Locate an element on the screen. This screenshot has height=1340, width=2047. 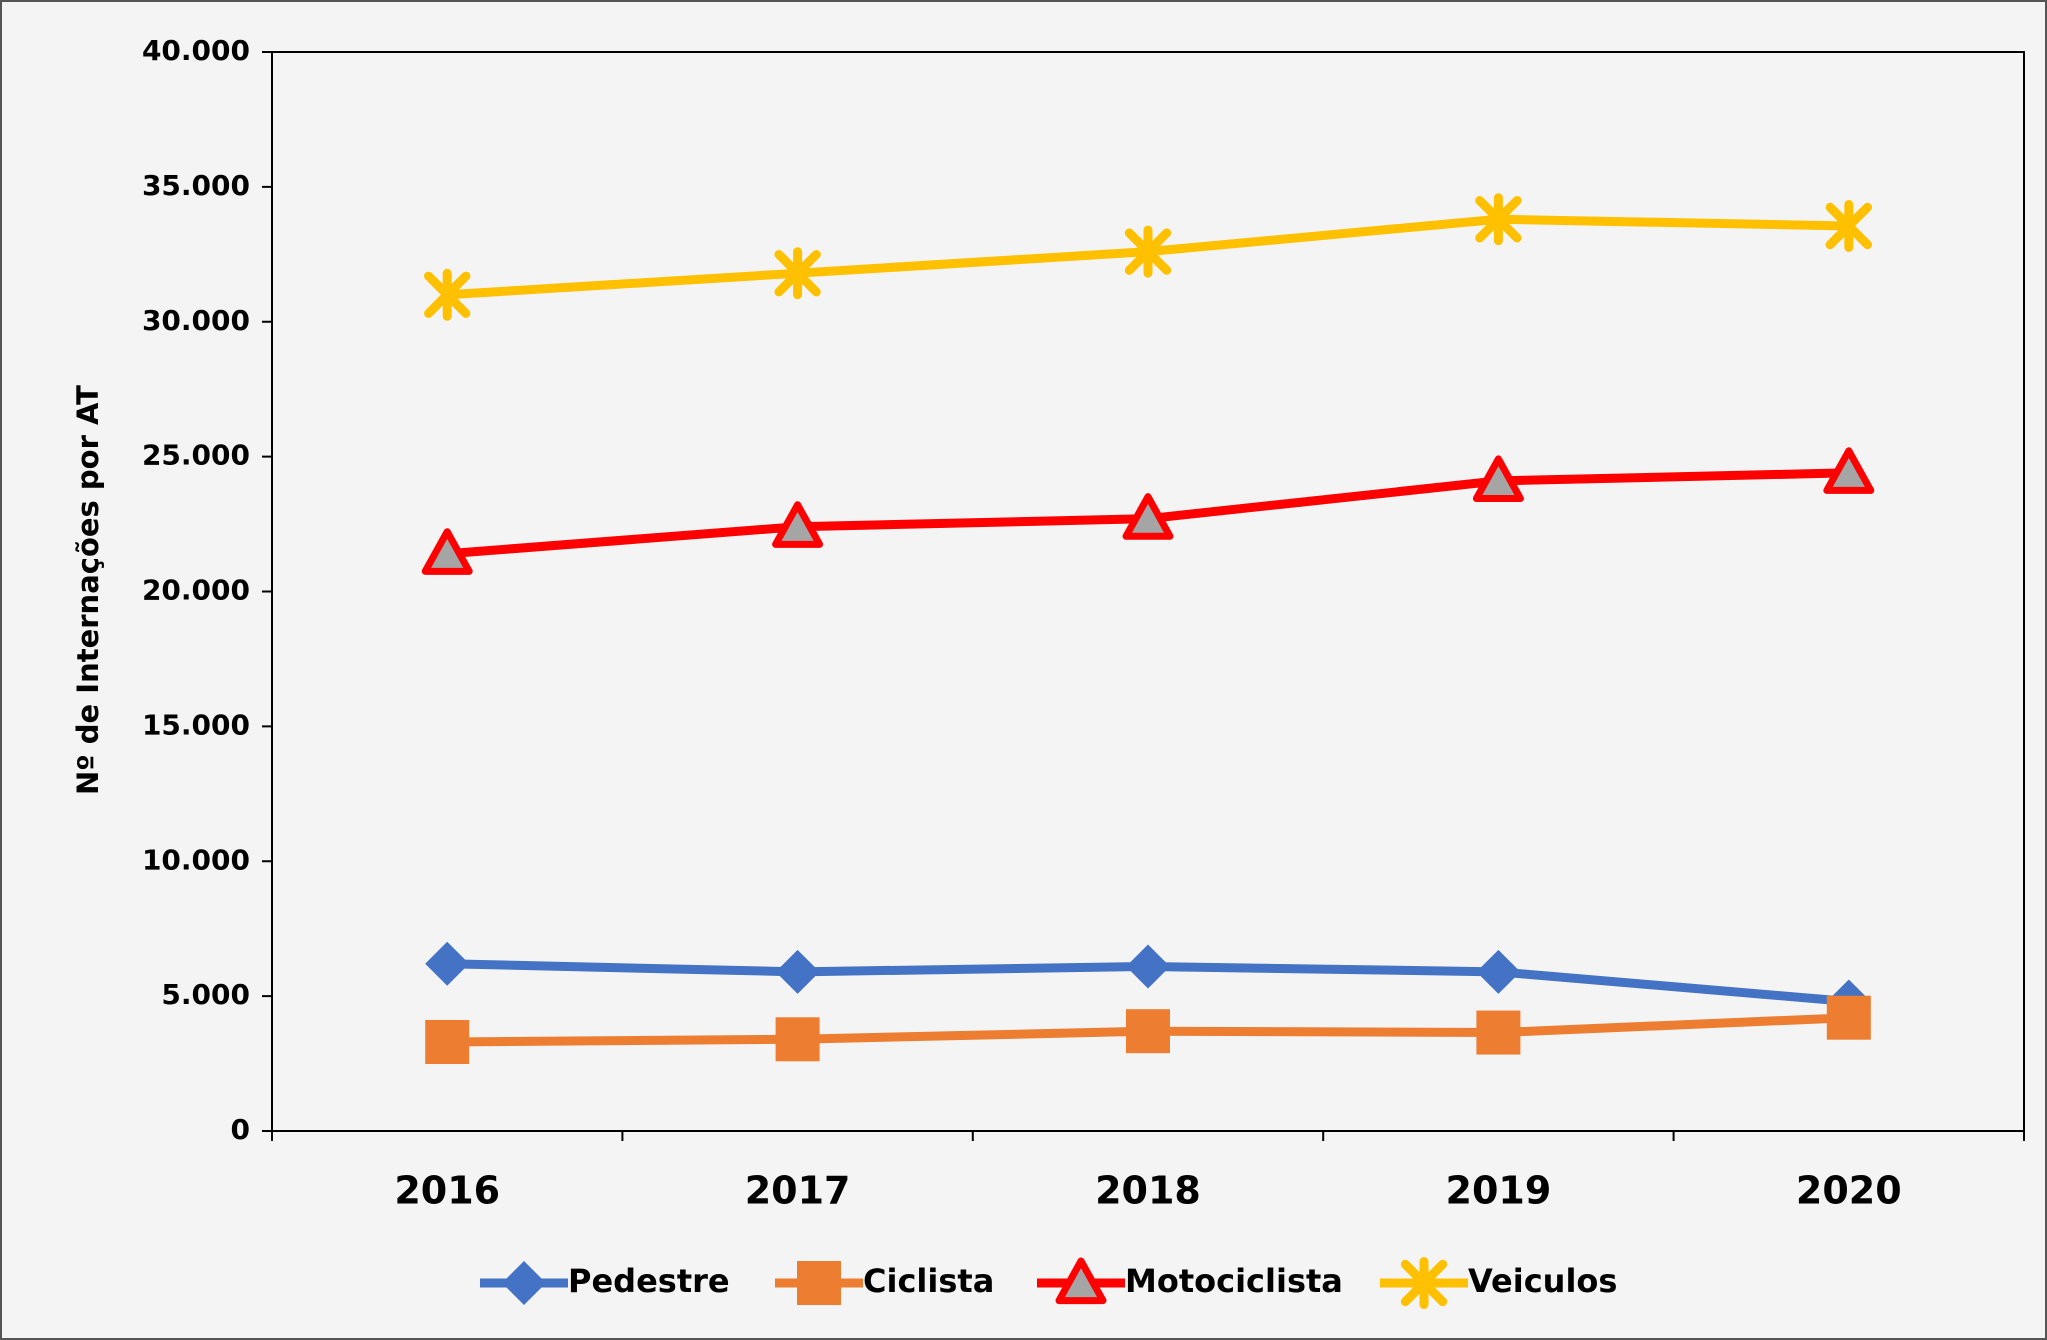
legend-label: Veiculos is located at coordinates (1542, 1281).